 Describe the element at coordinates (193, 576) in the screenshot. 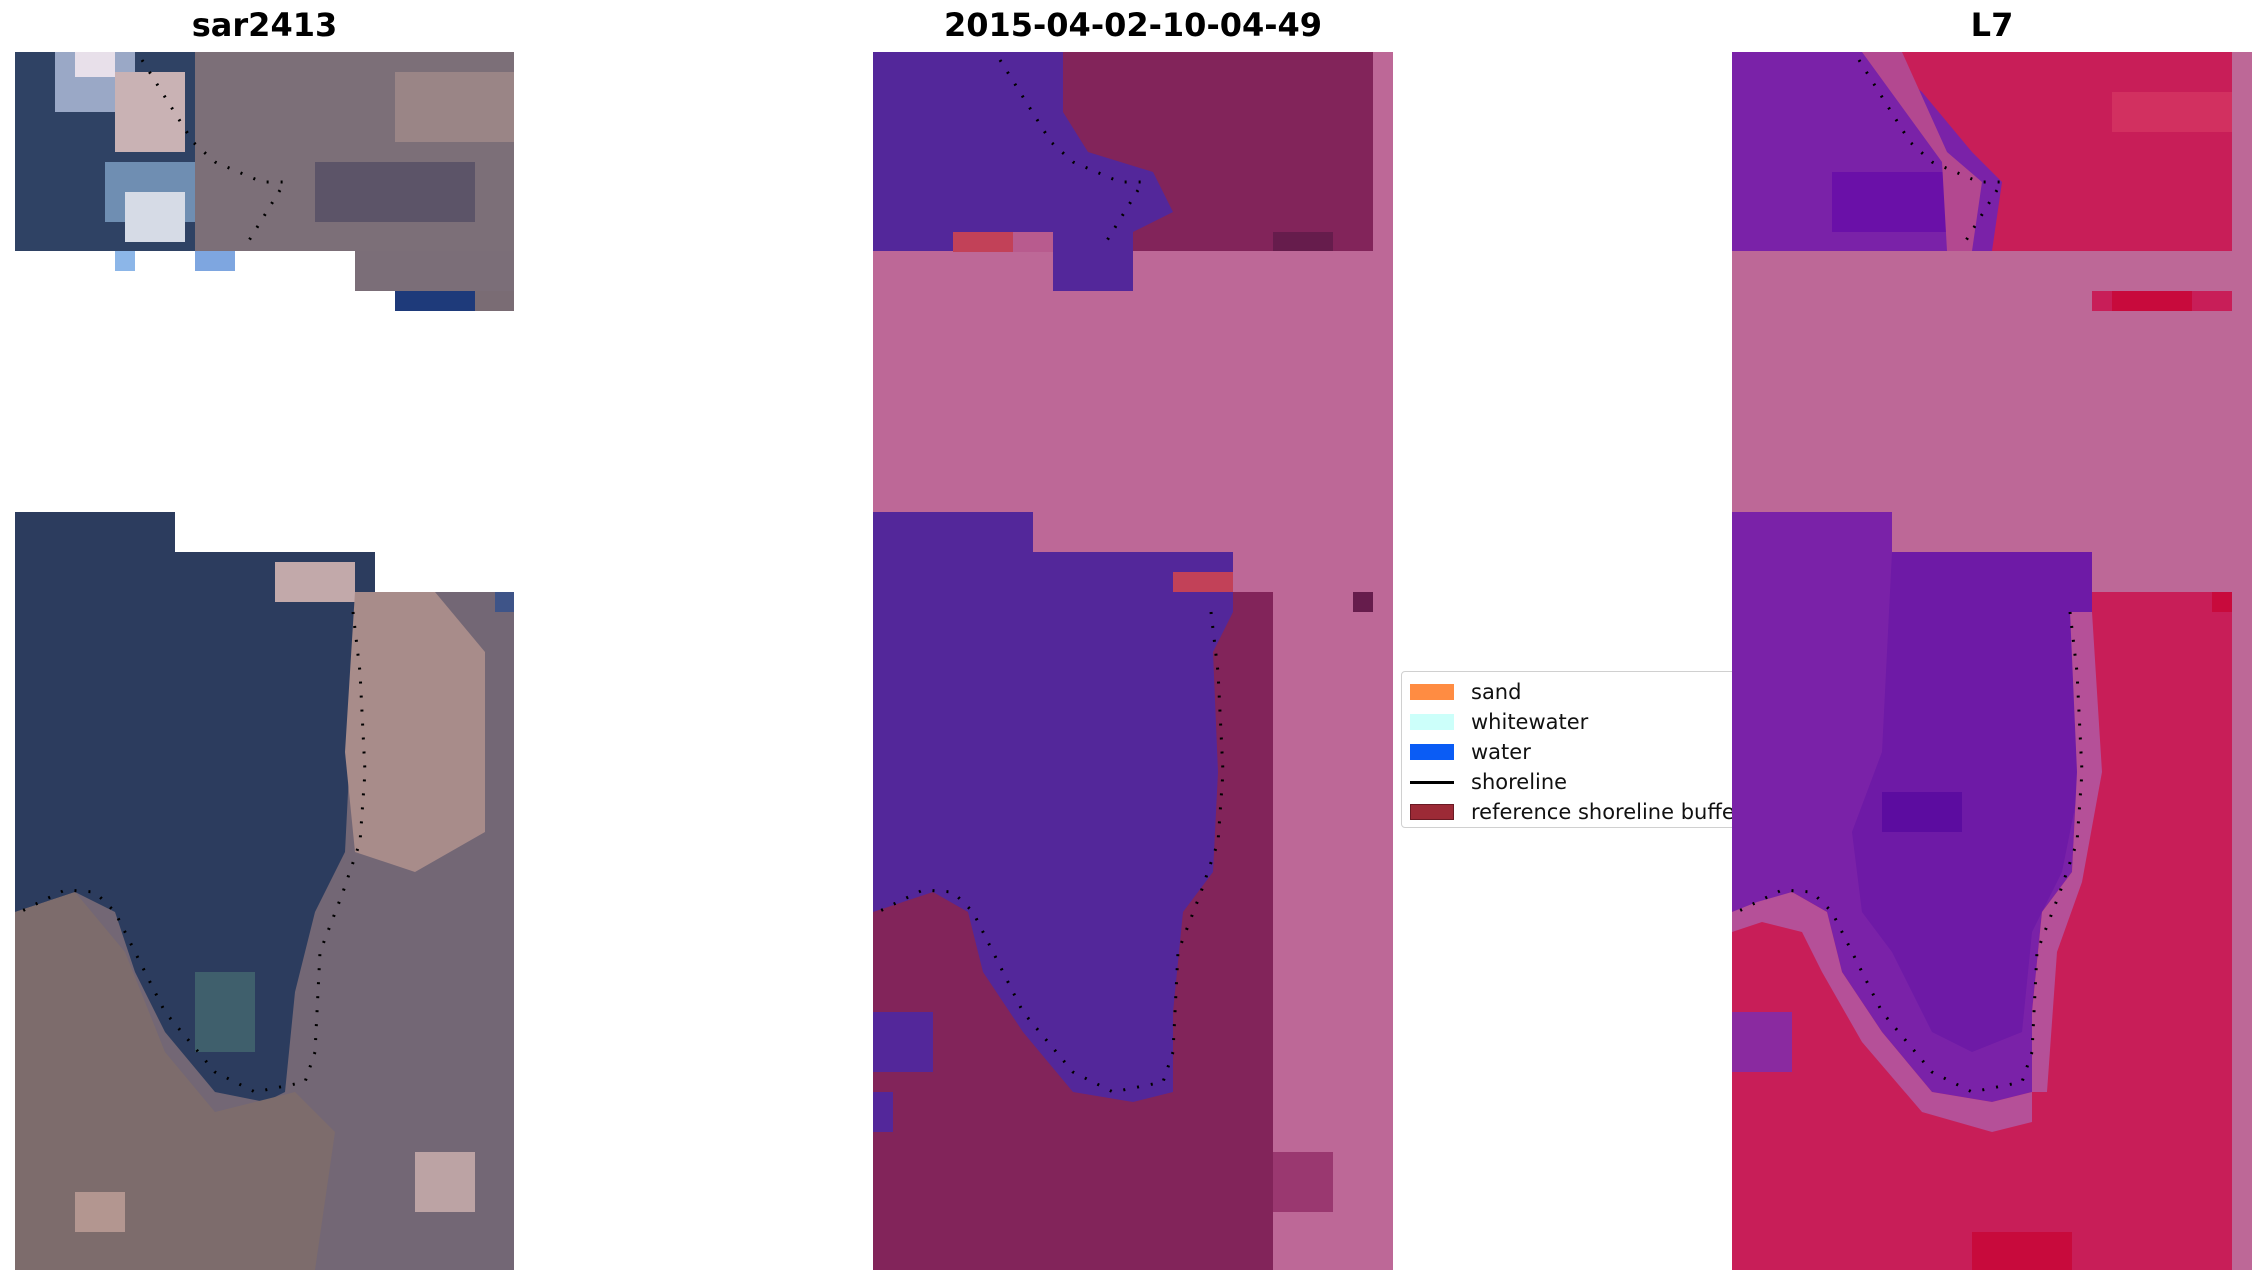

I see `rgb-shoreline` at that location.